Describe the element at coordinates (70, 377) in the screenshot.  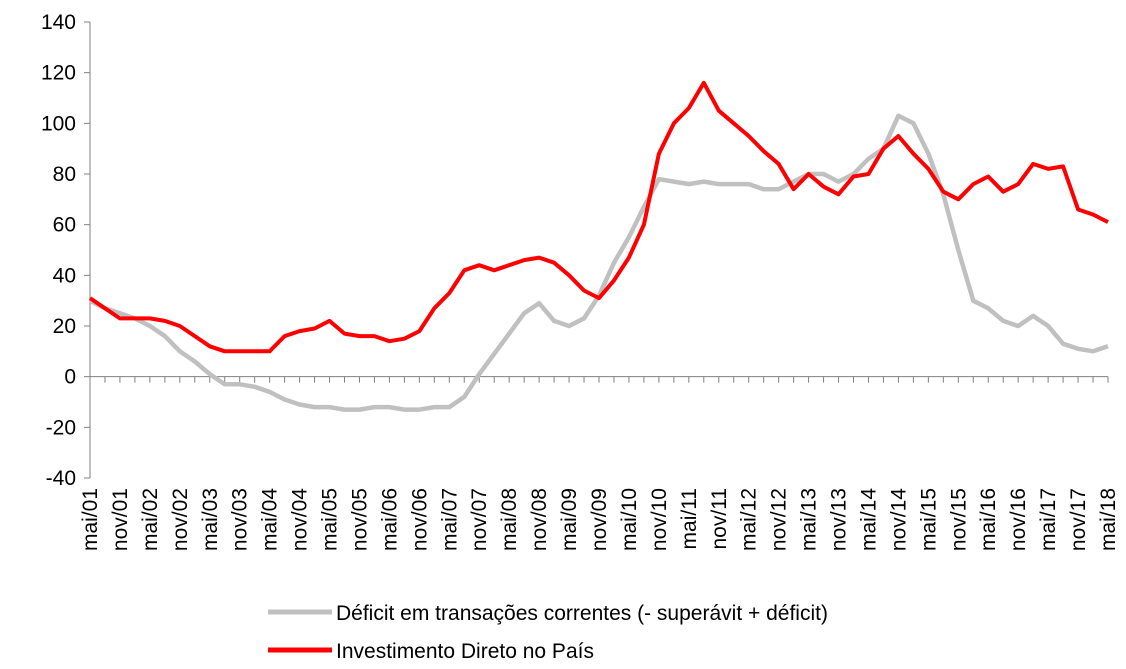
I see `y-tick-label: 0` at that location.